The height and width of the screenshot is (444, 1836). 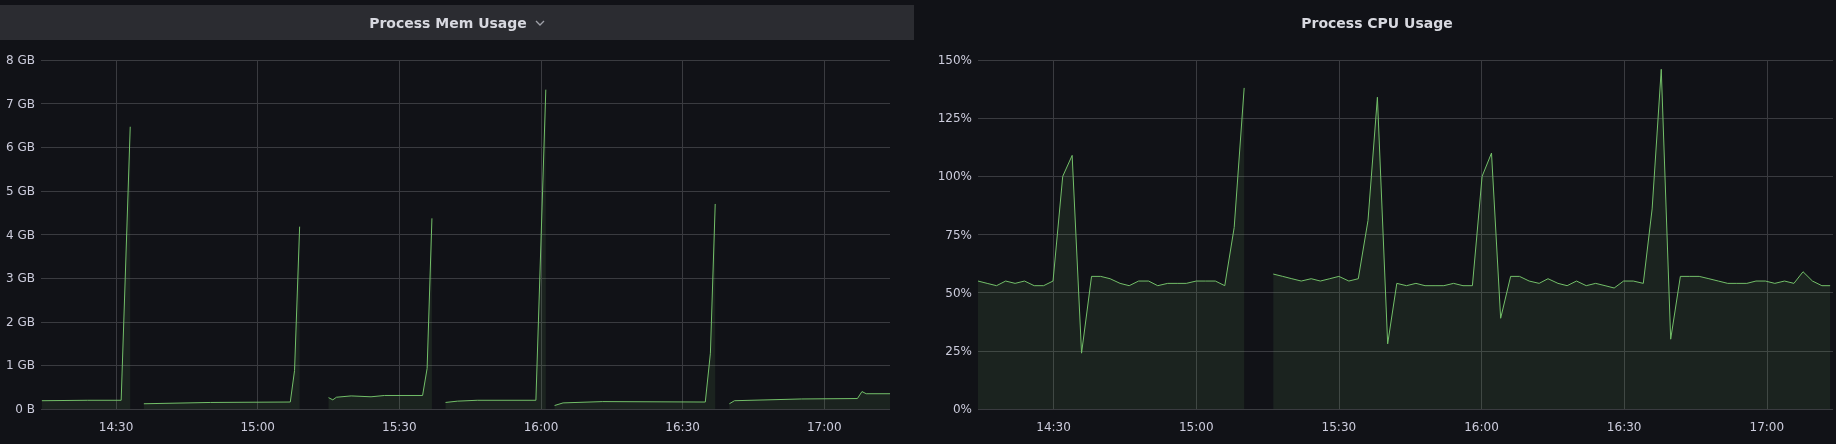 I want to click on y-tick-label: 7 GB, so click(x=20, y=103).